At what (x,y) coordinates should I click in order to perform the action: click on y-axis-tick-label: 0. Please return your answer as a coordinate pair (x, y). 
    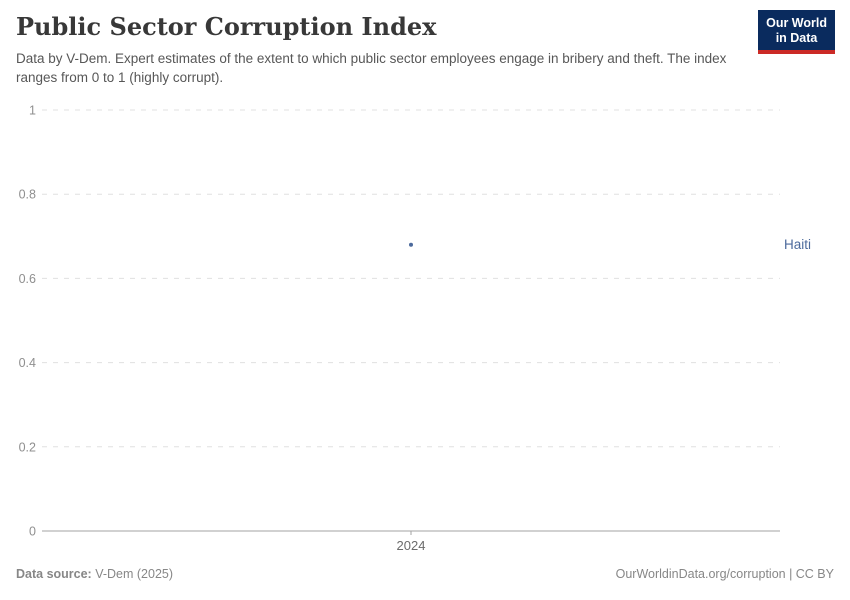
    Looking at the image, I should click on (32, 532).